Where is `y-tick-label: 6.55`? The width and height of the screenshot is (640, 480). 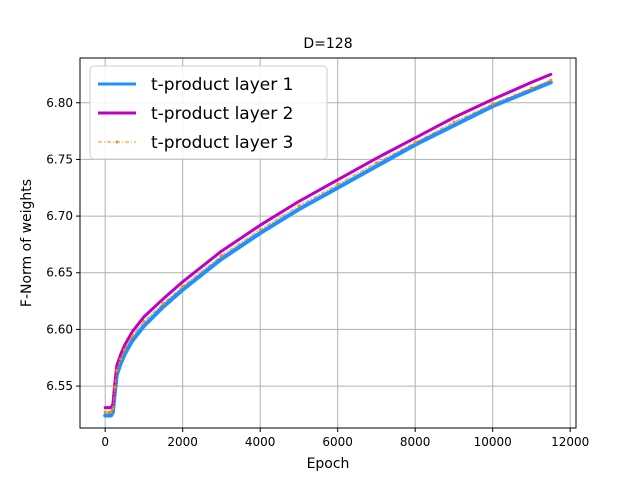
y-tick-label: 6.55 is located at coordinates (59, 386).